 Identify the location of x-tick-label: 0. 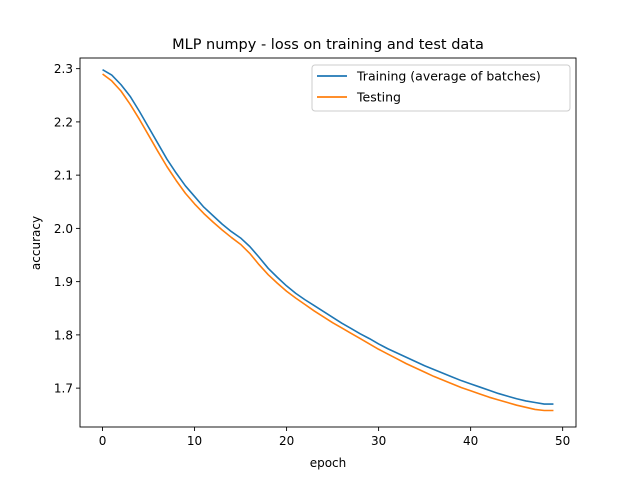
(103, 441).